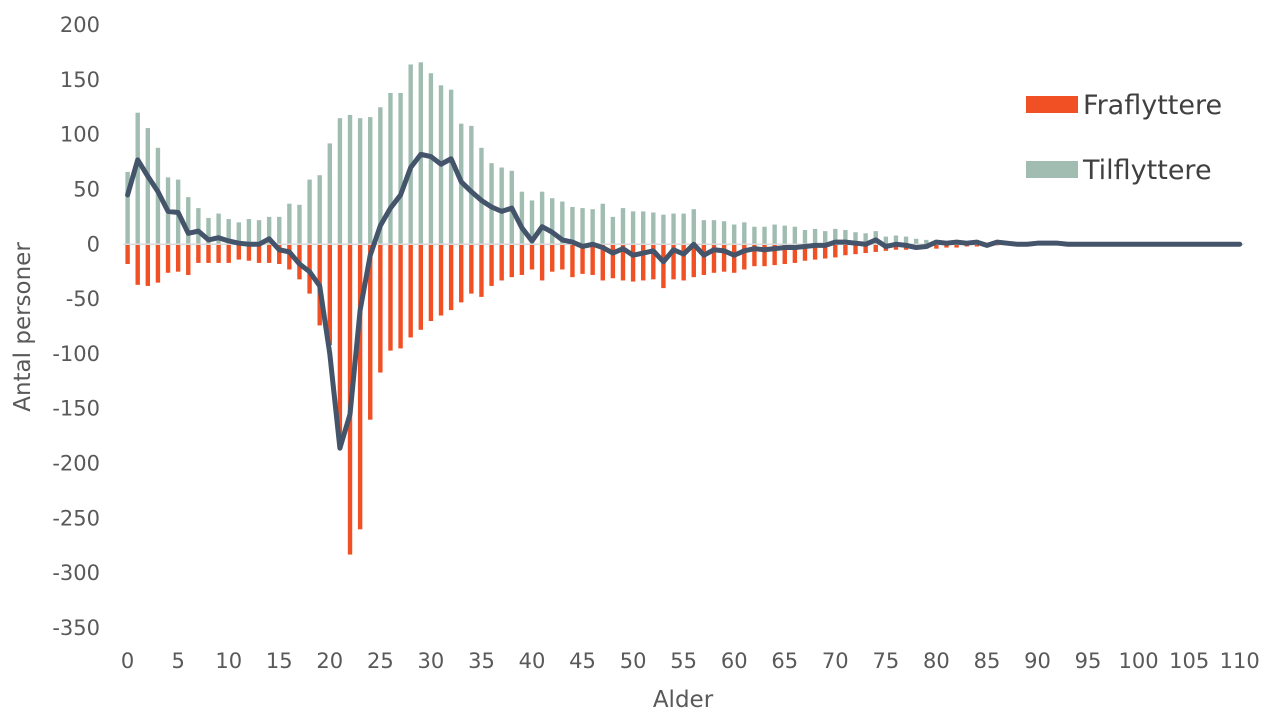 Image resolution: width=1270 pixels, height=715 pixels. What do you see at coordinates (987, 661) in the screenshot?
I see `x-tick-label: 85` at bounding box center [987, 661].